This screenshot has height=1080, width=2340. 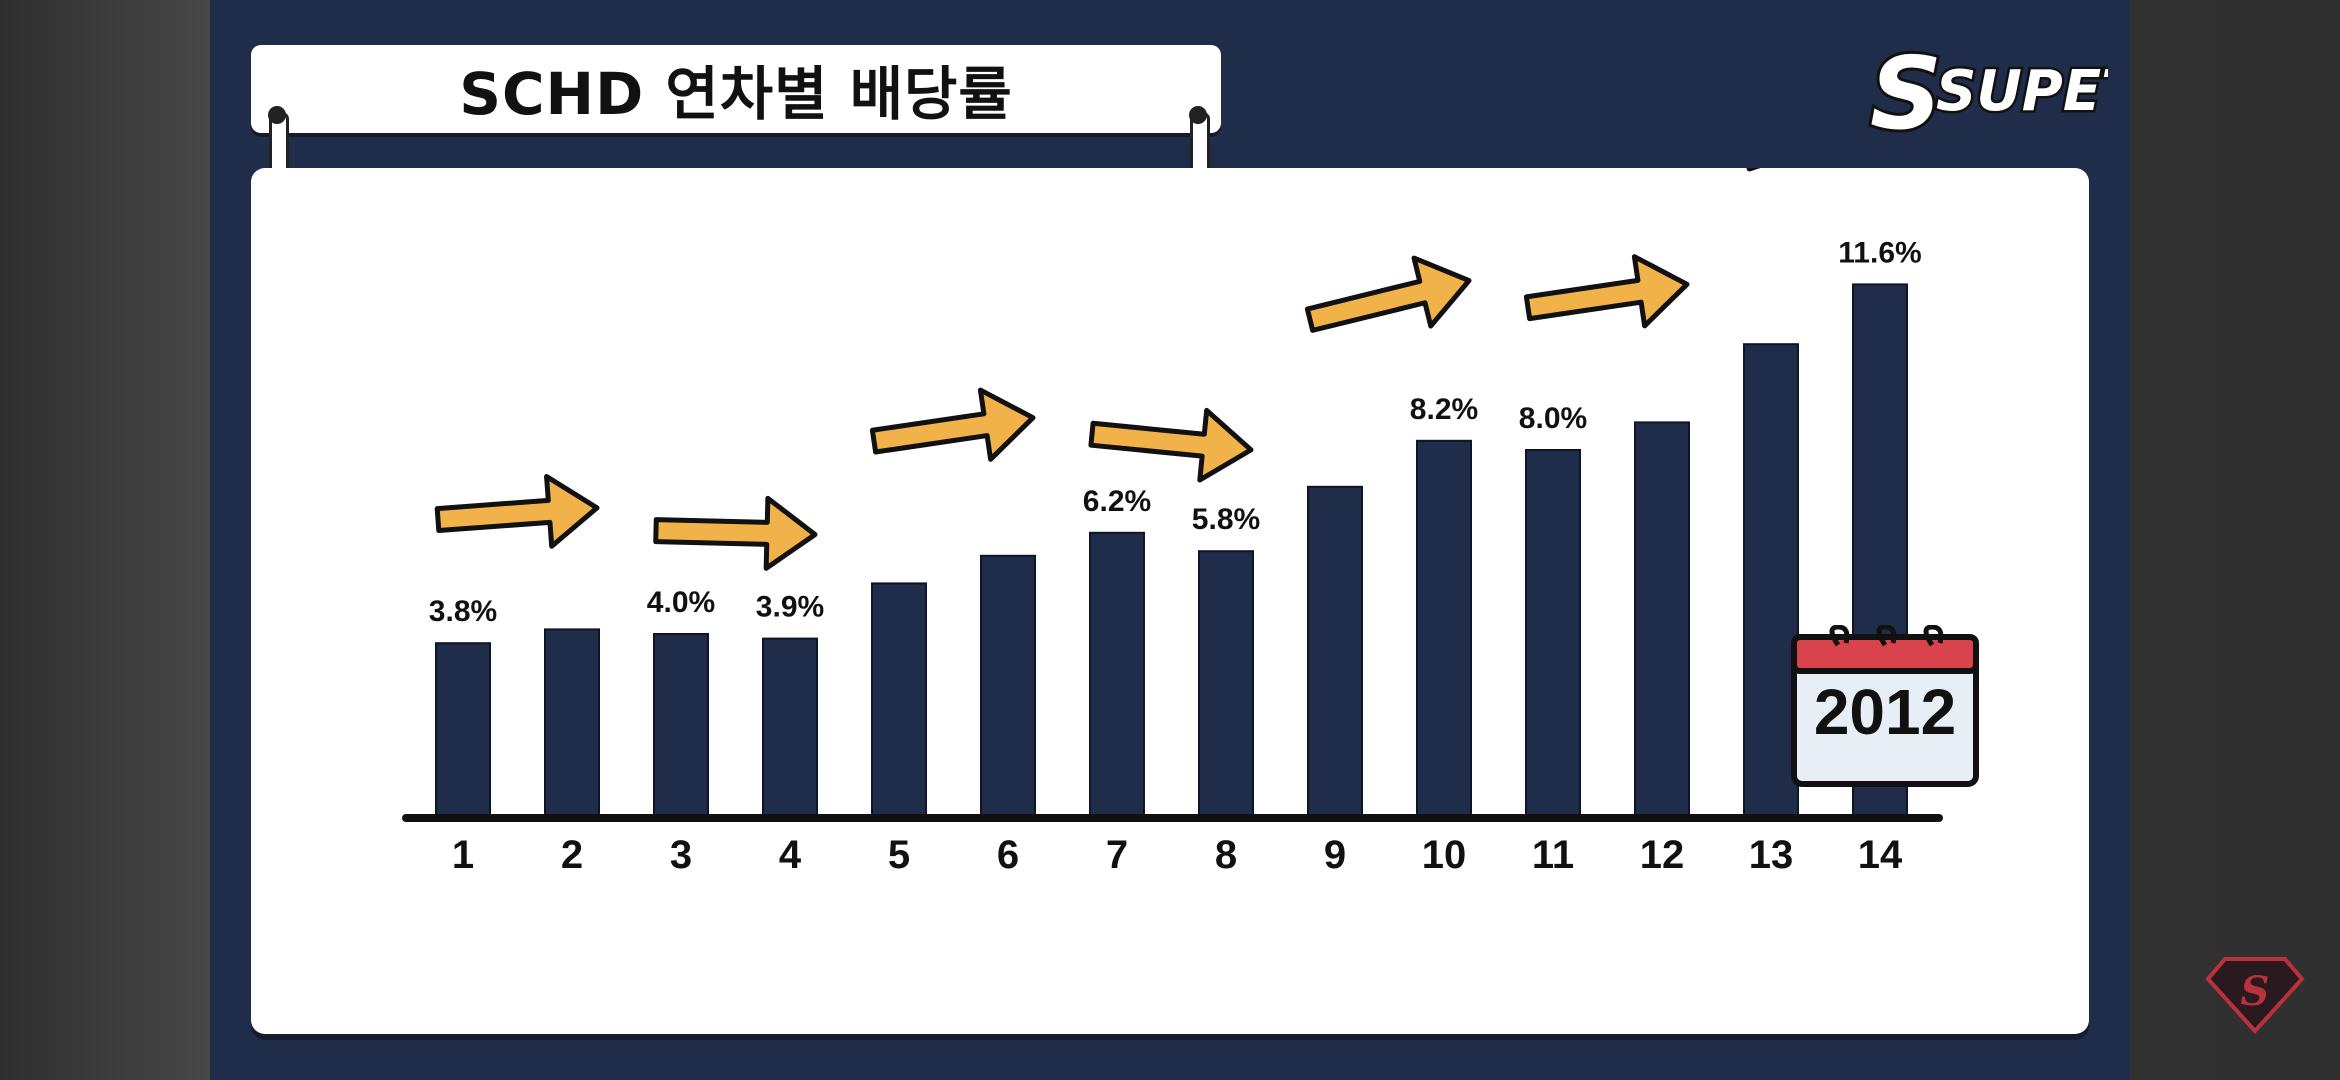 I want to click on x-tick-label: 1, so click(x=463, y=855).